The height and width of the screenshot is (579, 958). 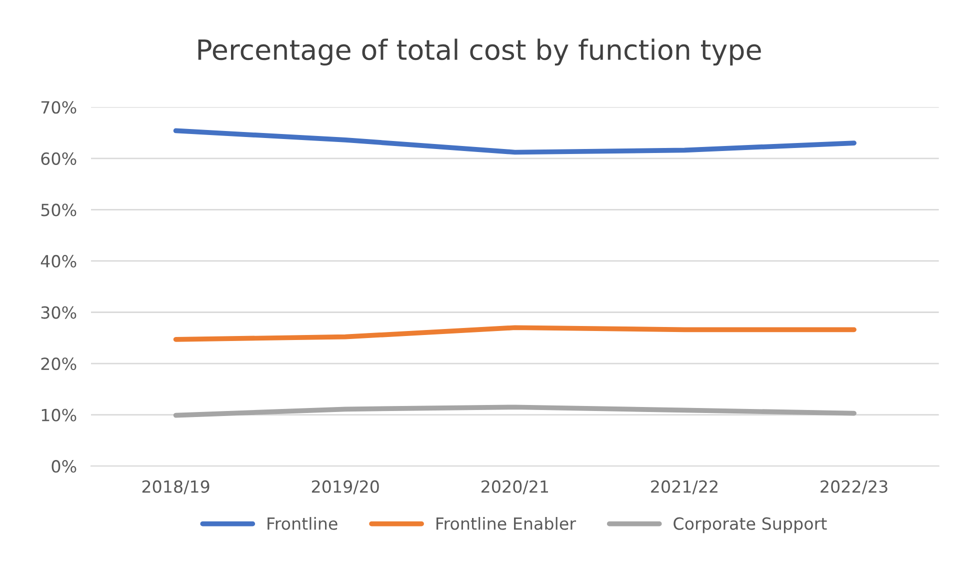 I want to click on legend-label: Frontline, so click(x=303, y=523).